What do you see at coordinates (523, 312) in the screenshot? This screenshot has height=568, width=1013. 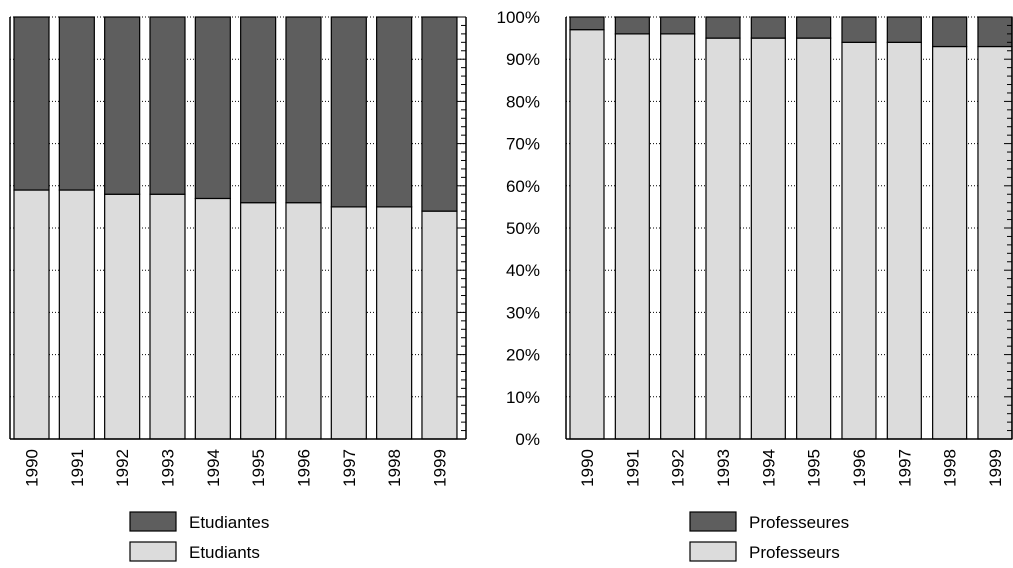 I see `y-tick-label: 30%` at bounding box center [523, 312].